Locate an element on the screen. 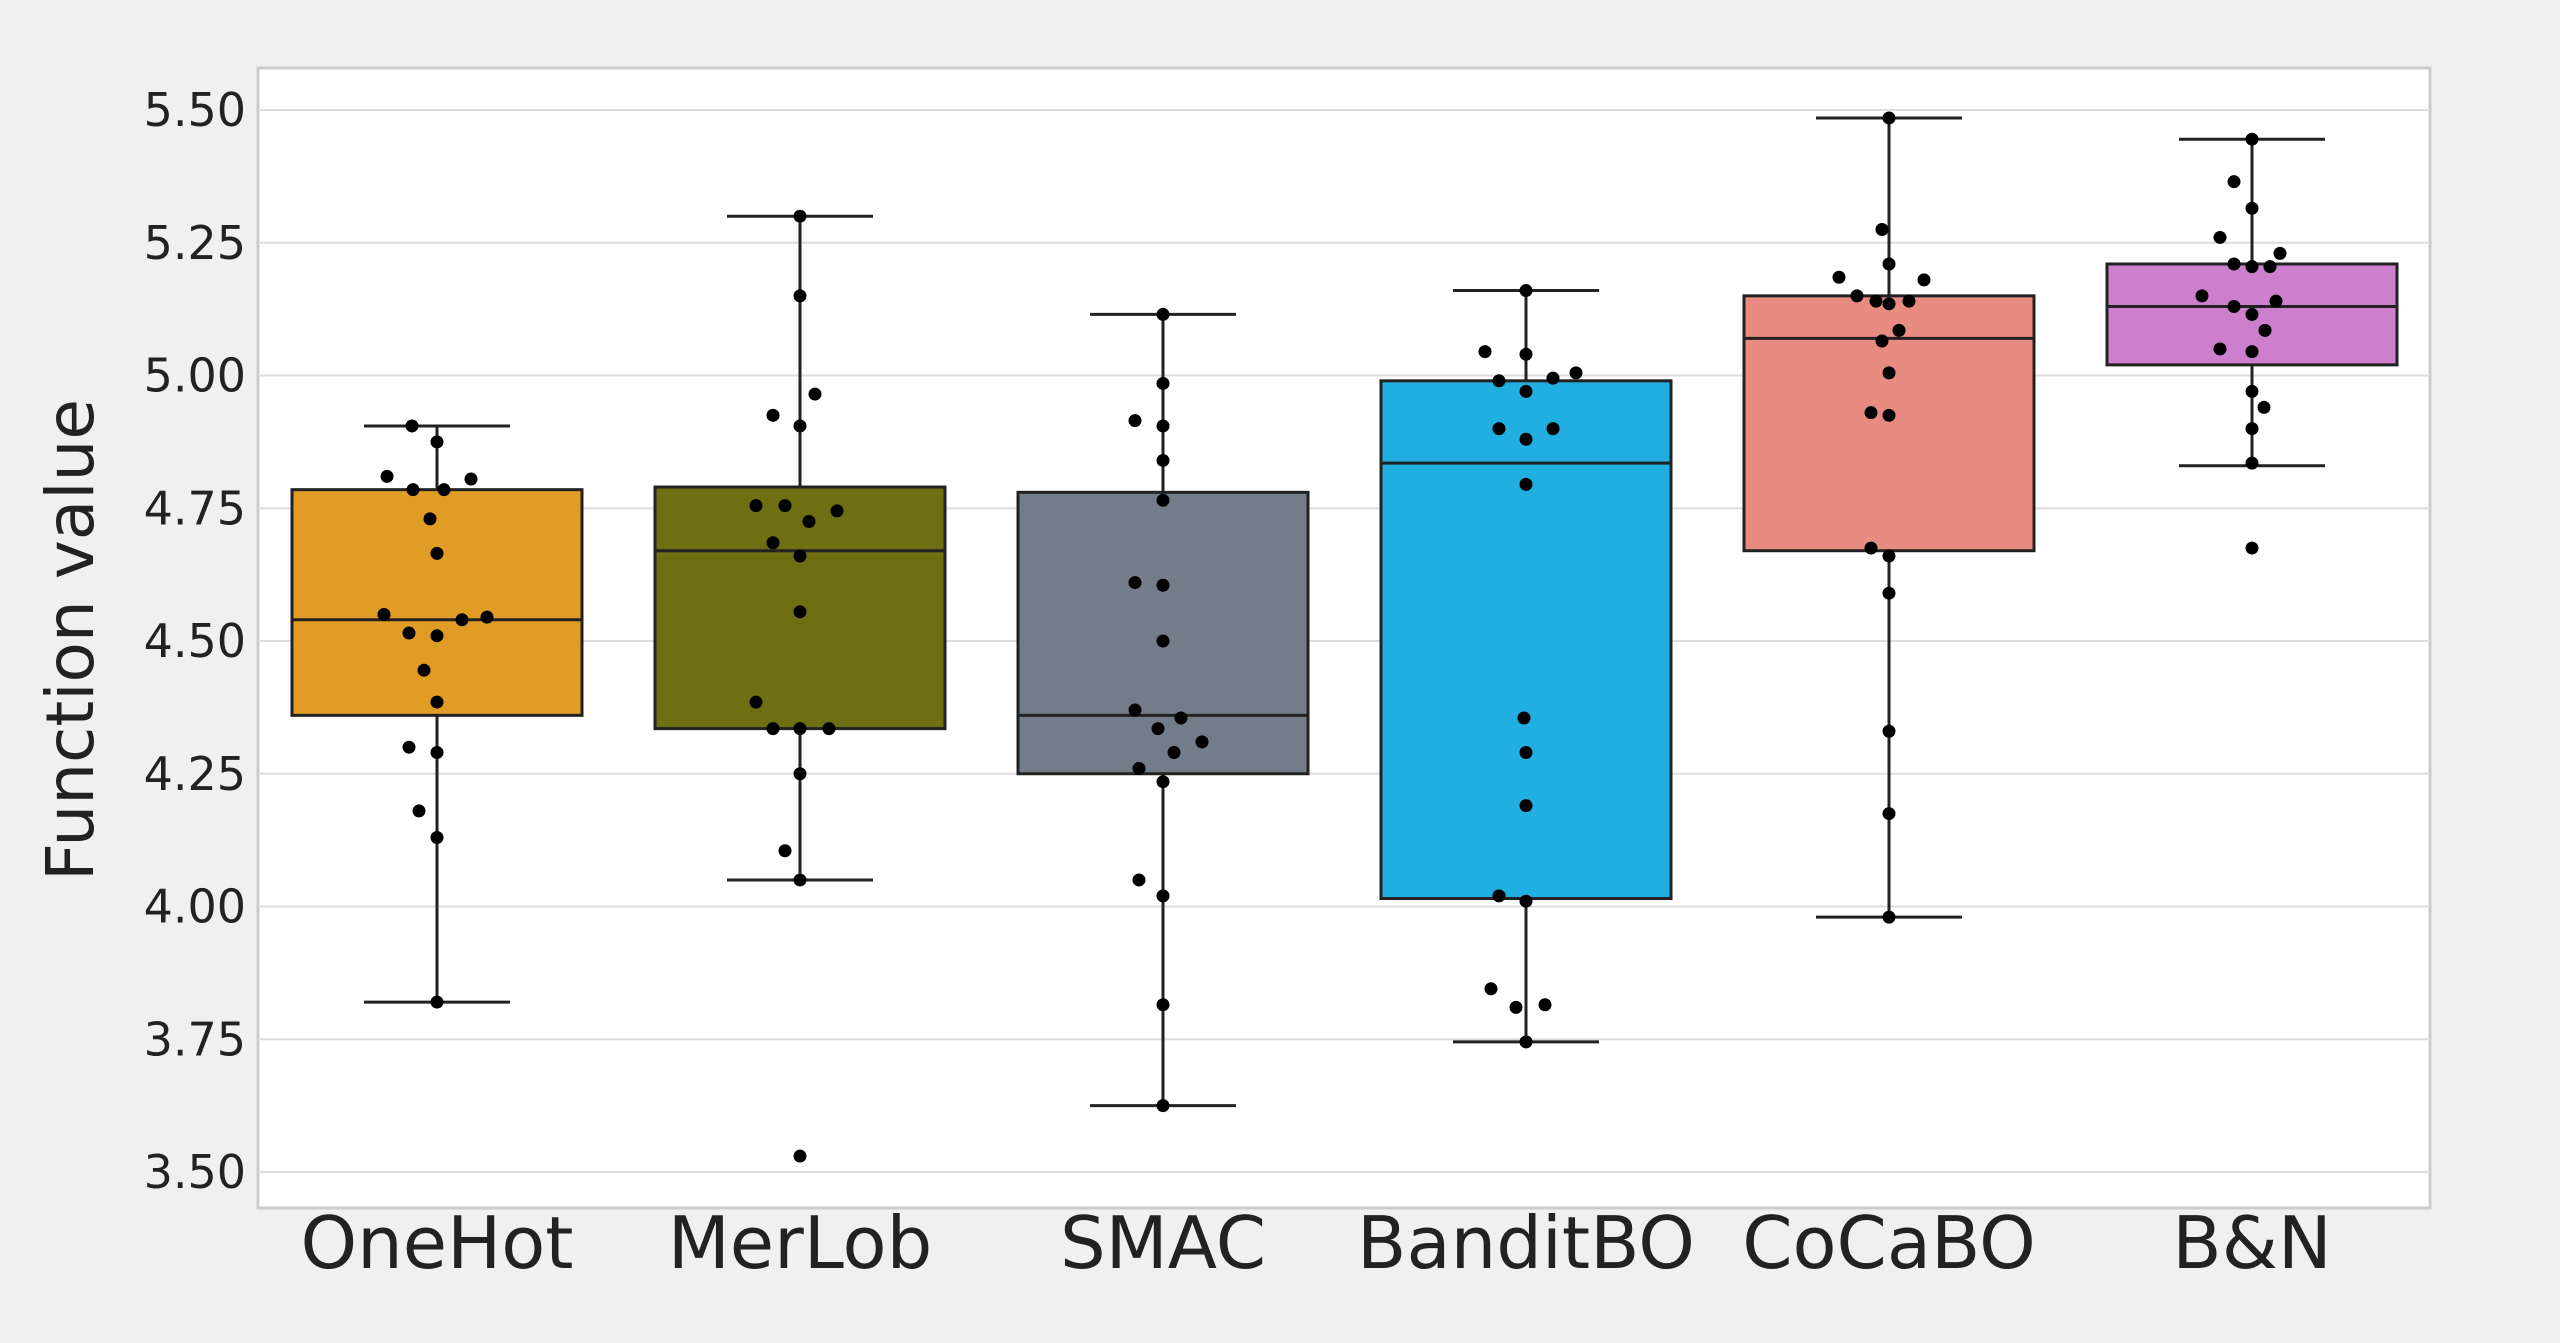  y-tick-label: 5.00 is located at coordinates (195, 376).